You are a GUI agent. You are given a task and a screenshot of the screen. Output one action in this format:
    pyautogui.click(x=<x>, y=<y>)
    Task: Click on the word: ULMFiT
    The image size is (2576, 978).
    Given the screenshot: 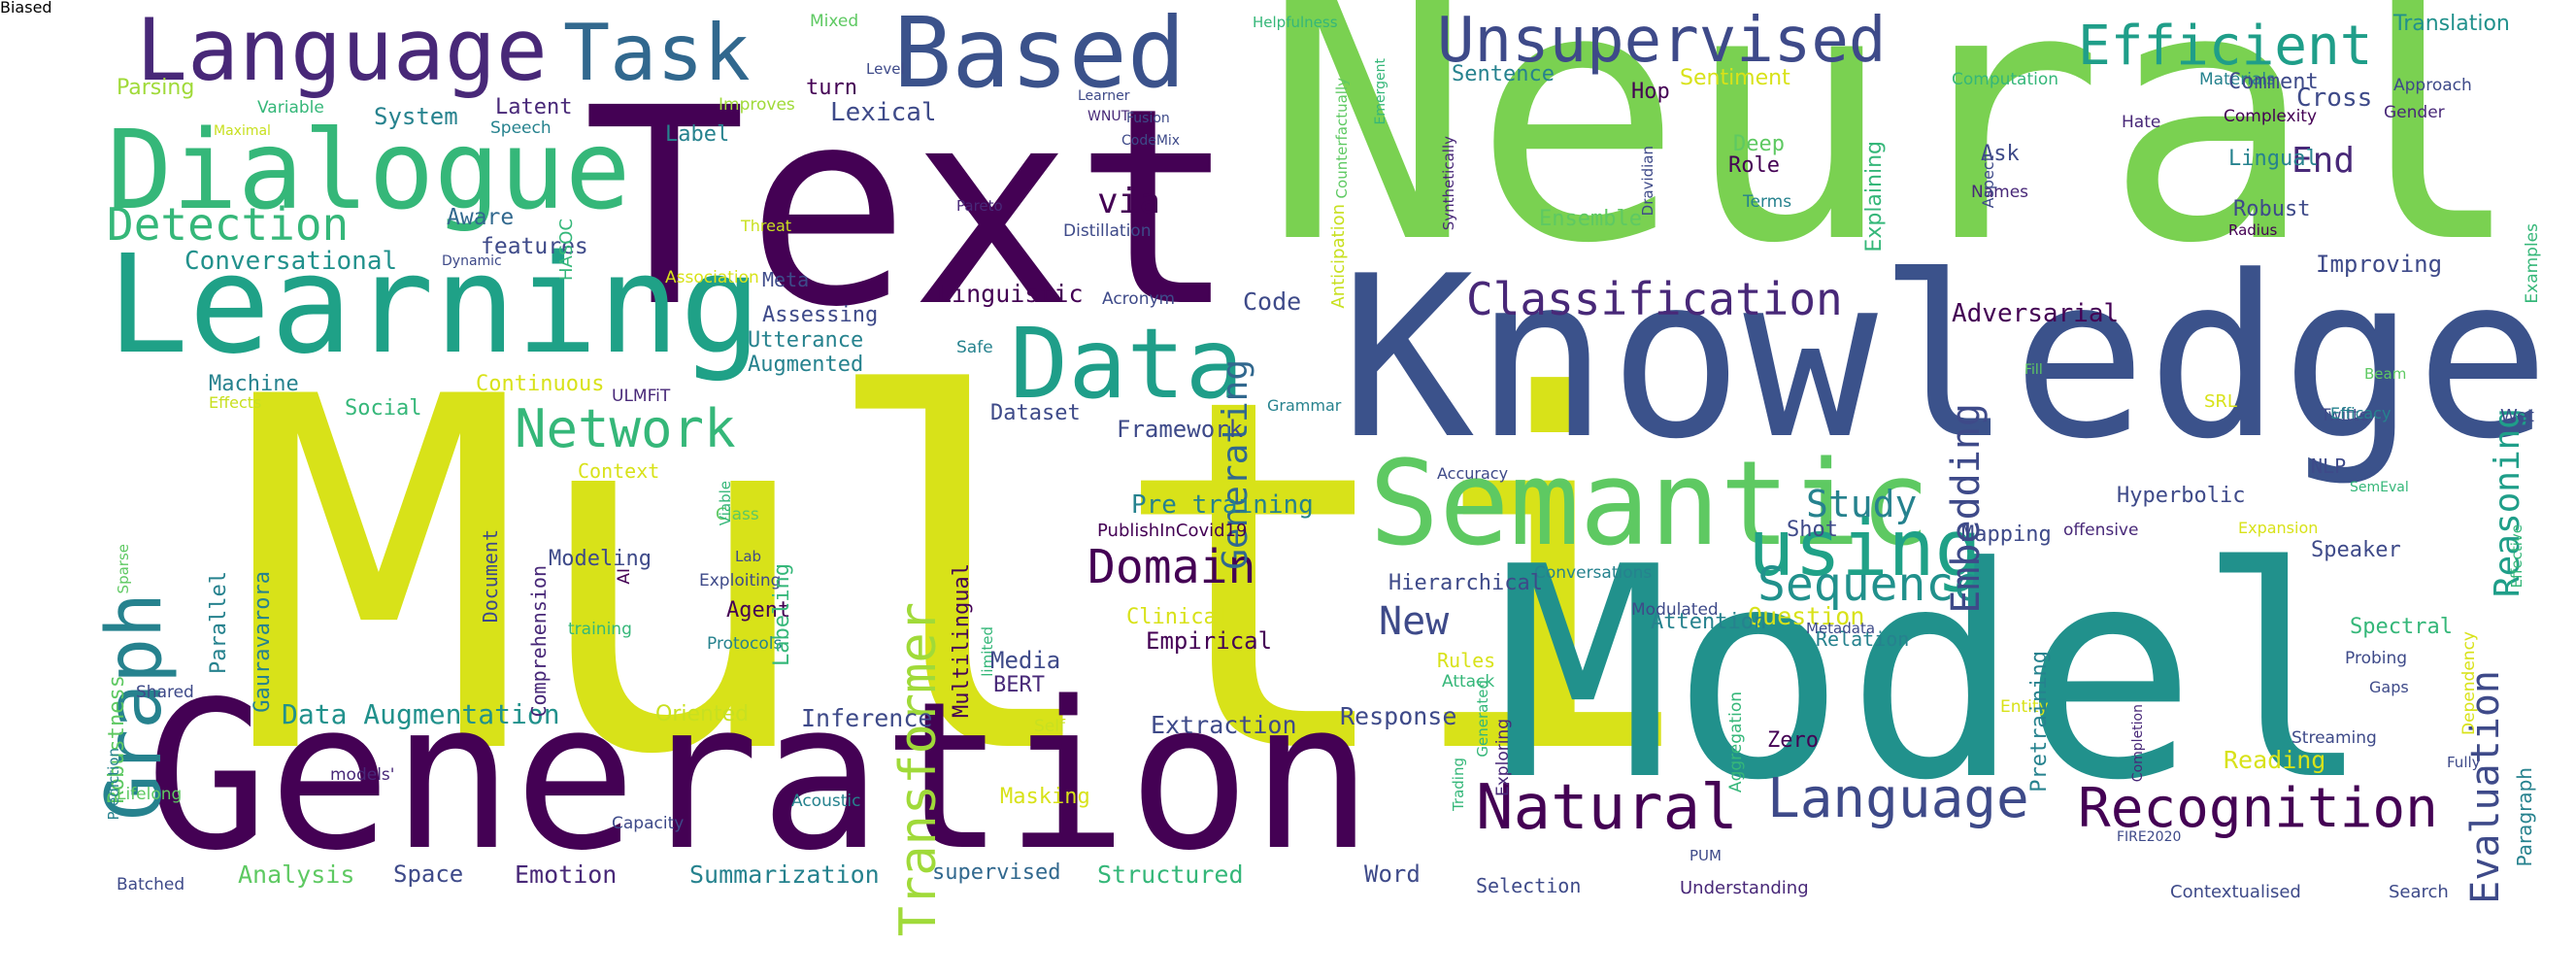 What is the action you would take?
    pyautogui.click(x=642, y=396)
    